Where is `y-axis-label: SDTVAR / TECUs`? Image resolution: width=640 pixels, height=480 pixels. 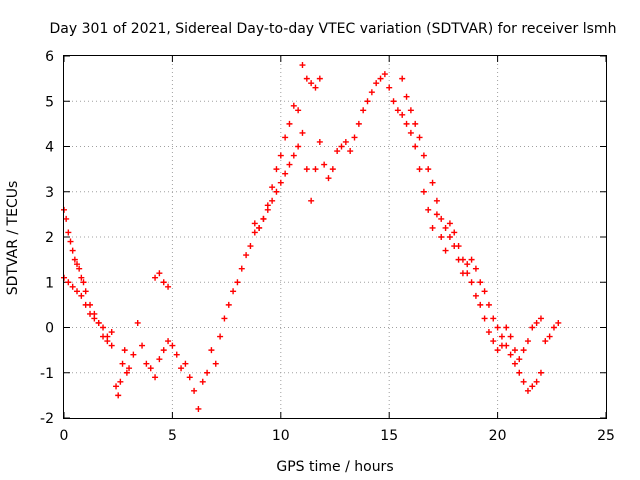
y-axis-label: SDTVAR / TECUs is located at coordinates (13, 238).